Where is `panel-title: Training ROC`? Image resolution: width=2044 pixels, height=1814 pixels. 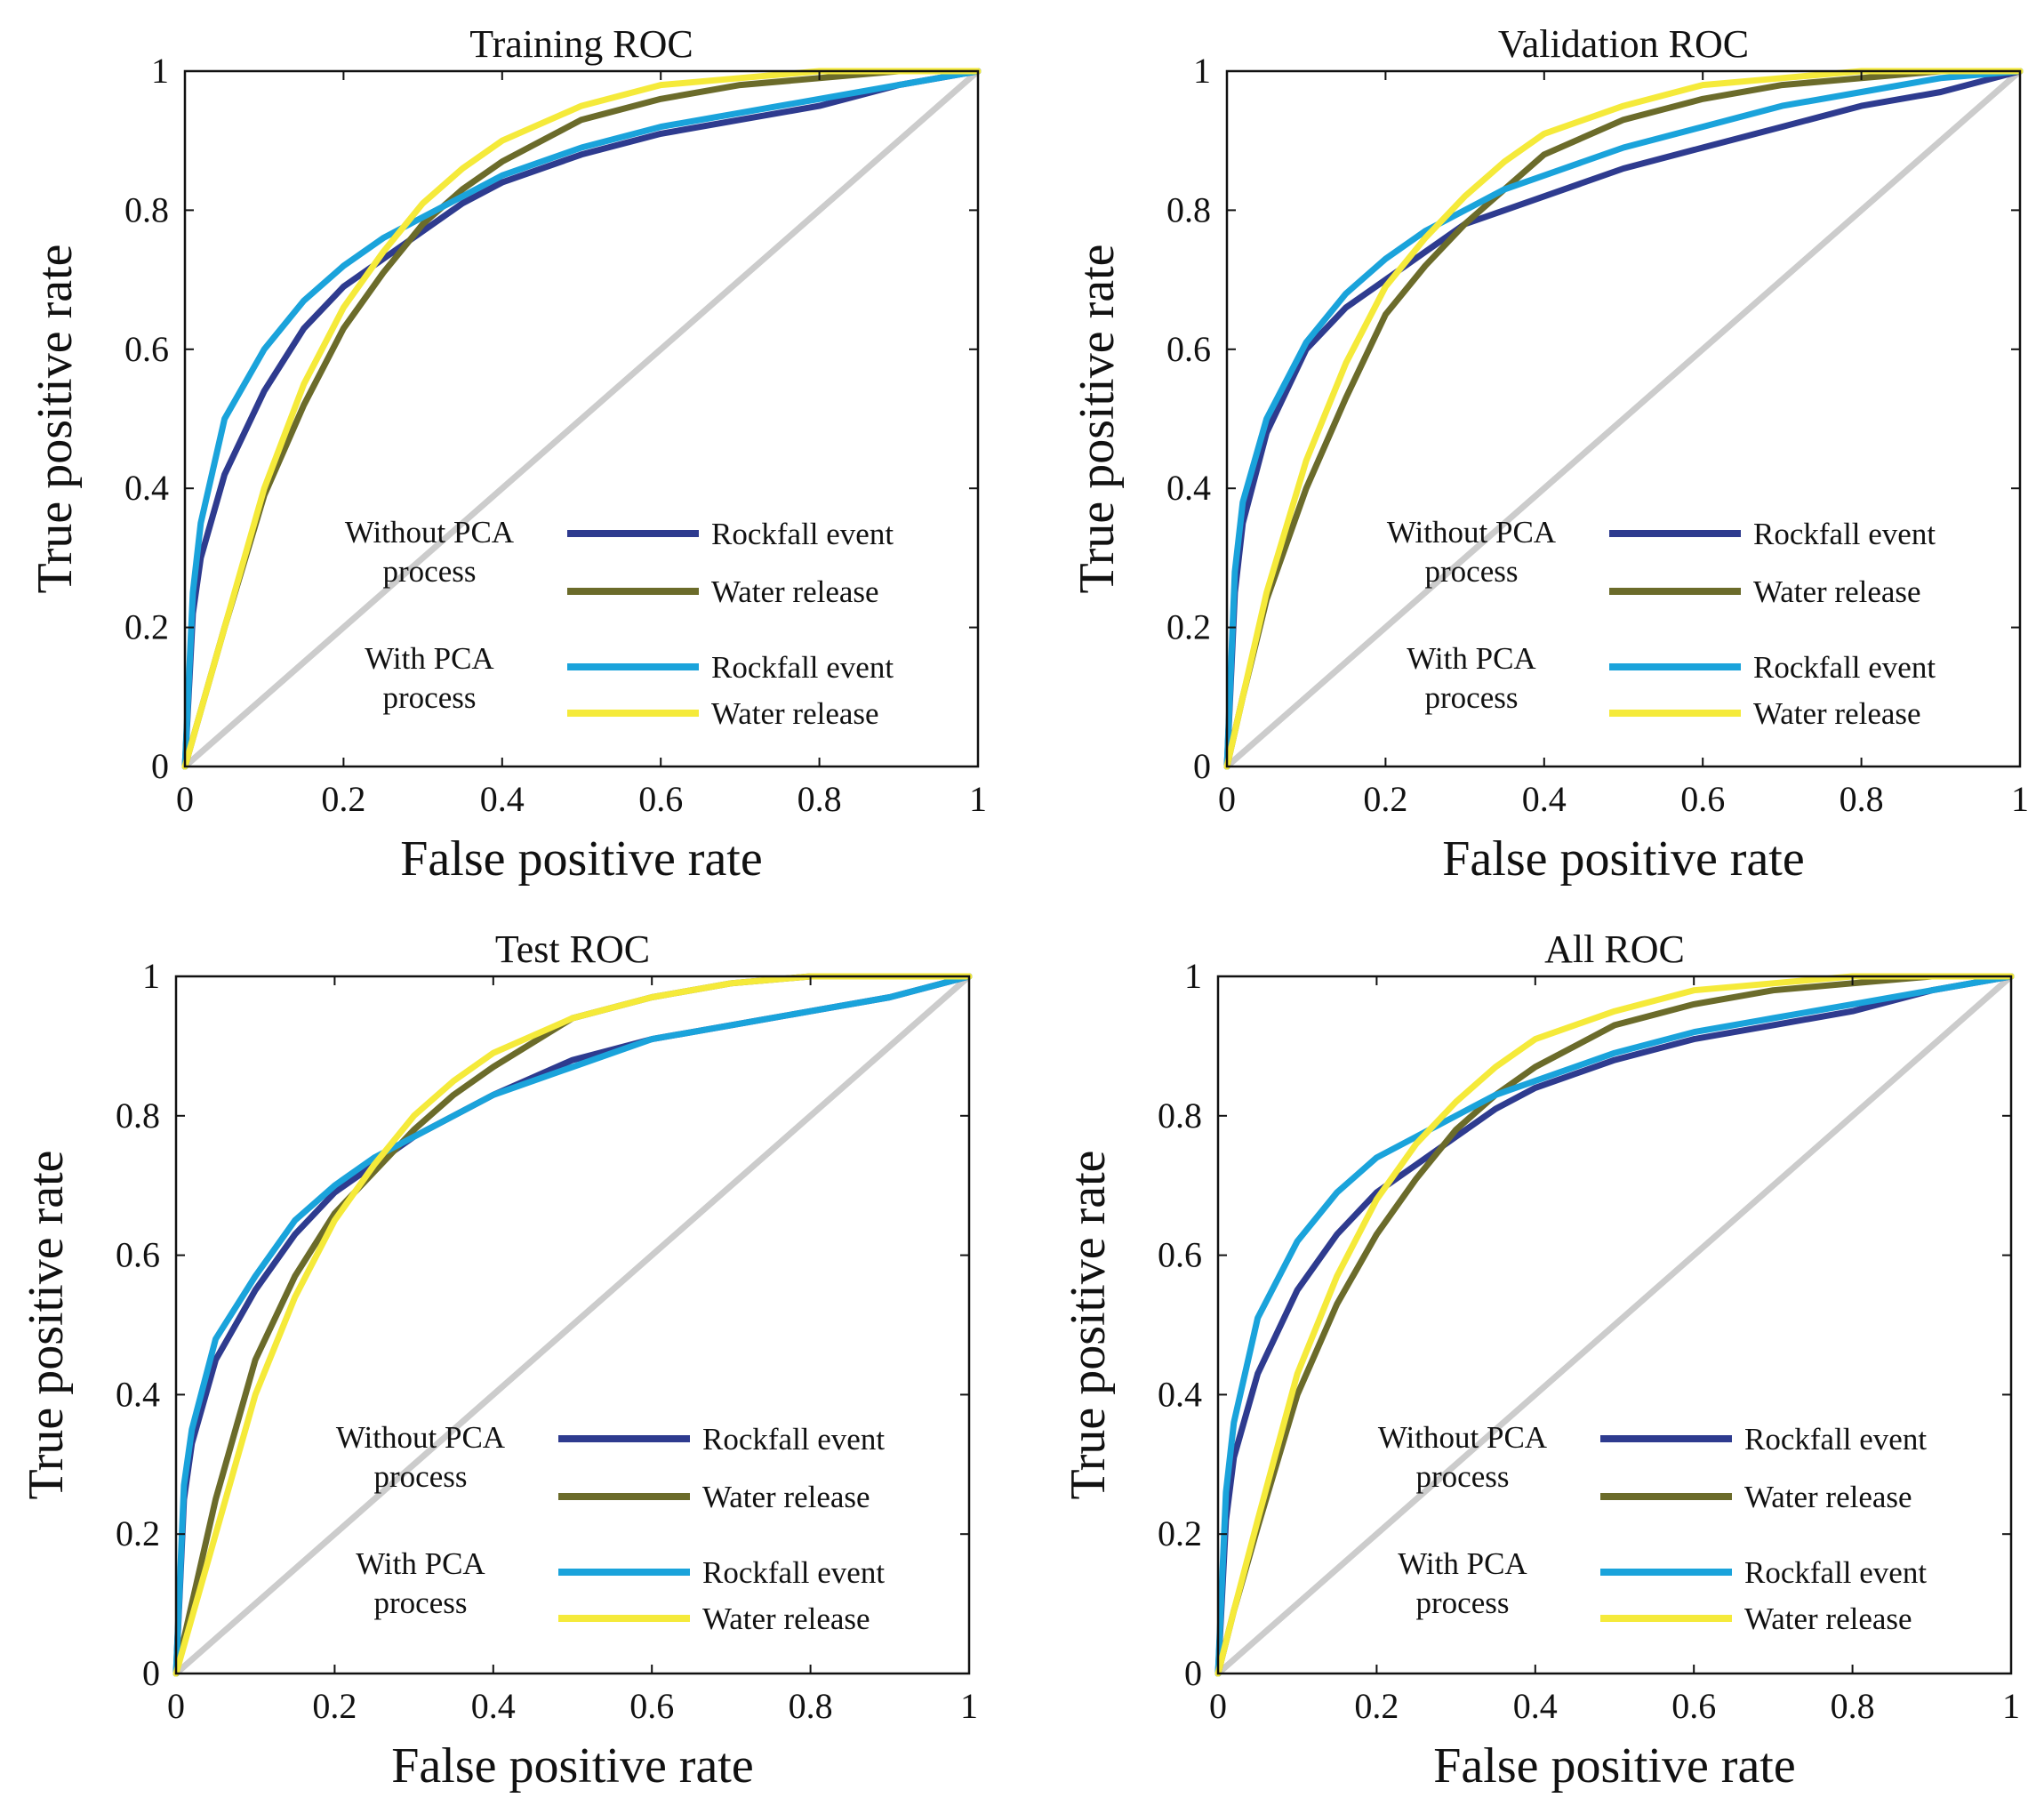
panel-title: Training ROC is located at coordinates (581, 44).